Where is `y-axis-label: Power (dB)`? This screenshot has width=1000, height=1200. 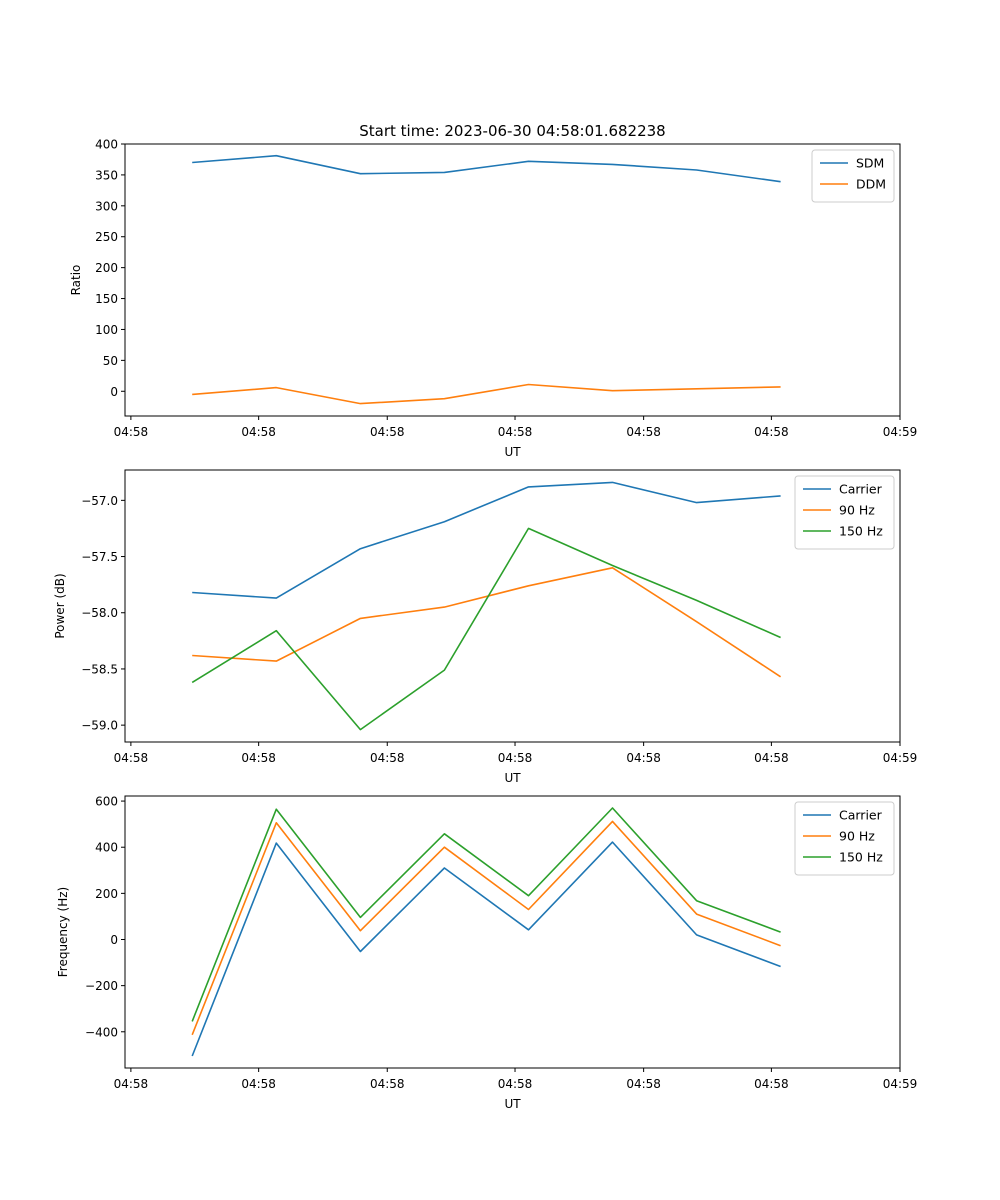 y-axis-label: Power (dB) is located at coordinates (60, 605).